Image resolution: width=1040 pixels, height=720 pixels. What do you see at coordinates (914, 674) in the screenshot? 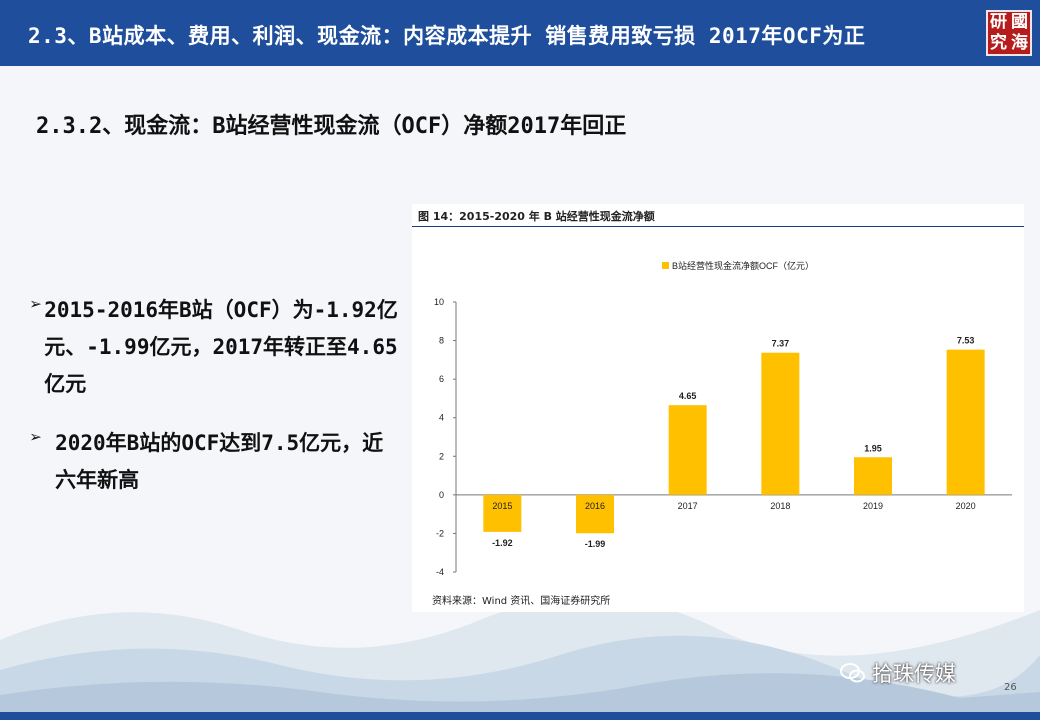
I see `watermark-text: 拾珠传媒` at bounding box center [914, 674].